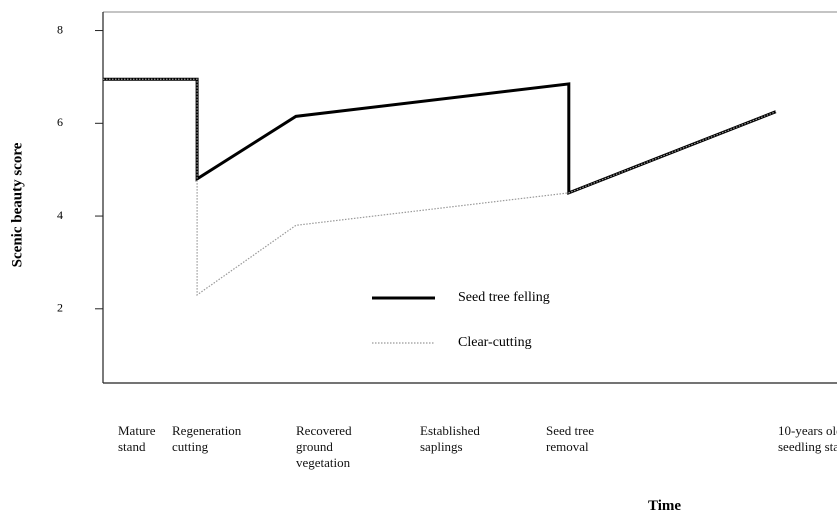  I want to click on legend-label: Clear-cutting, so click(495, 342).